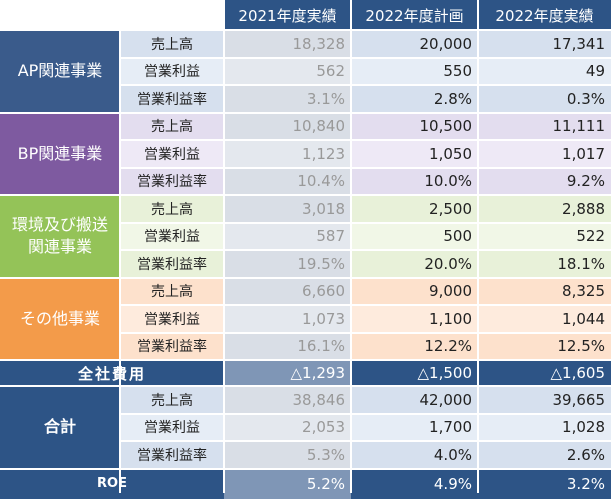  What do you see at coordinates (414, 181) in the screenshot?
I see `value-cell: 10.0%` at bounding box center [414, 181].